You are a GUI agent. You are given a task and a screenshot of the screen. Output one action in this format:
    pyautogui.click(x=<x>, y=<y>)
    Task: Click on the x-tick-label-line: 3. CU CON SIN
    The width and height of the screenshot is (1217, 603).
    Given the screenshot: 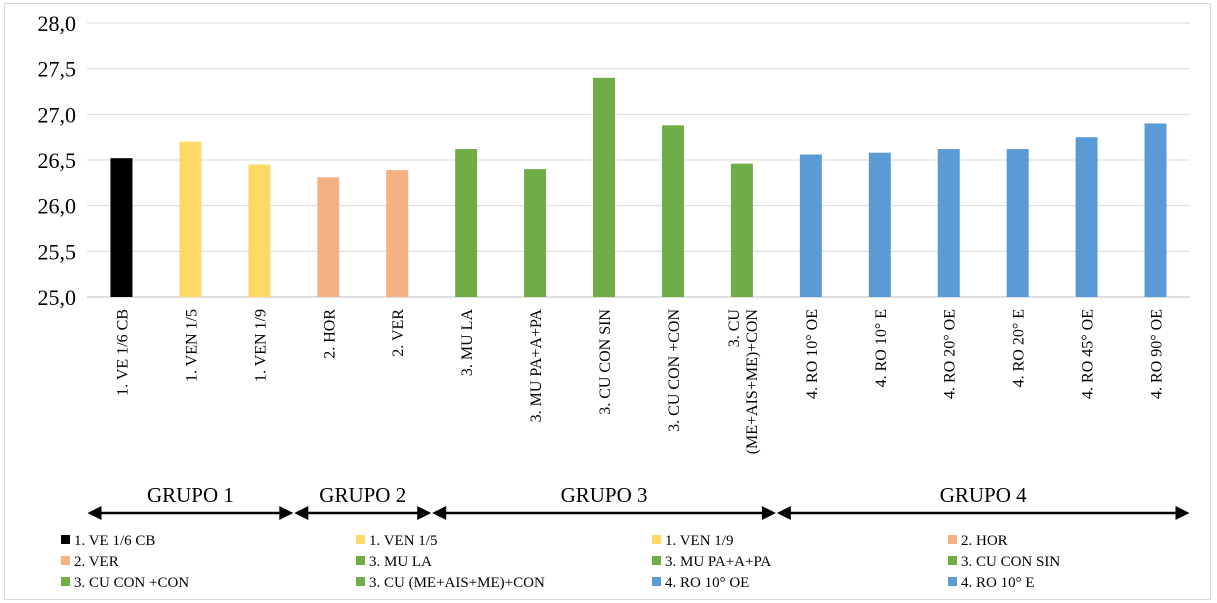 What is the action you would take?
    pyautogui.click(x=605, y=362)
    